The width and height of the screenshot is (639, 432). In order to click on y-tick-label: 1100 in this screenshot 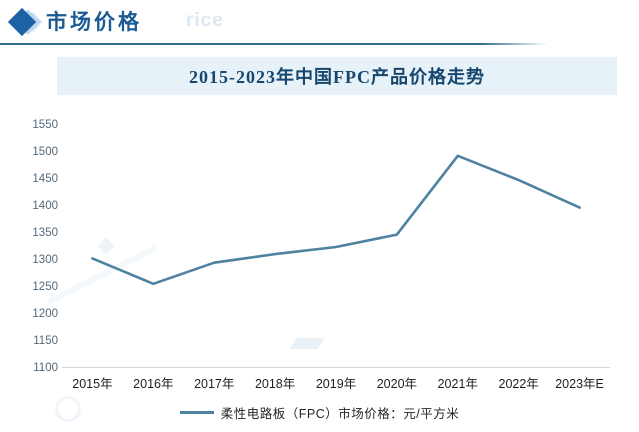, I will do `click(45, 368)`.